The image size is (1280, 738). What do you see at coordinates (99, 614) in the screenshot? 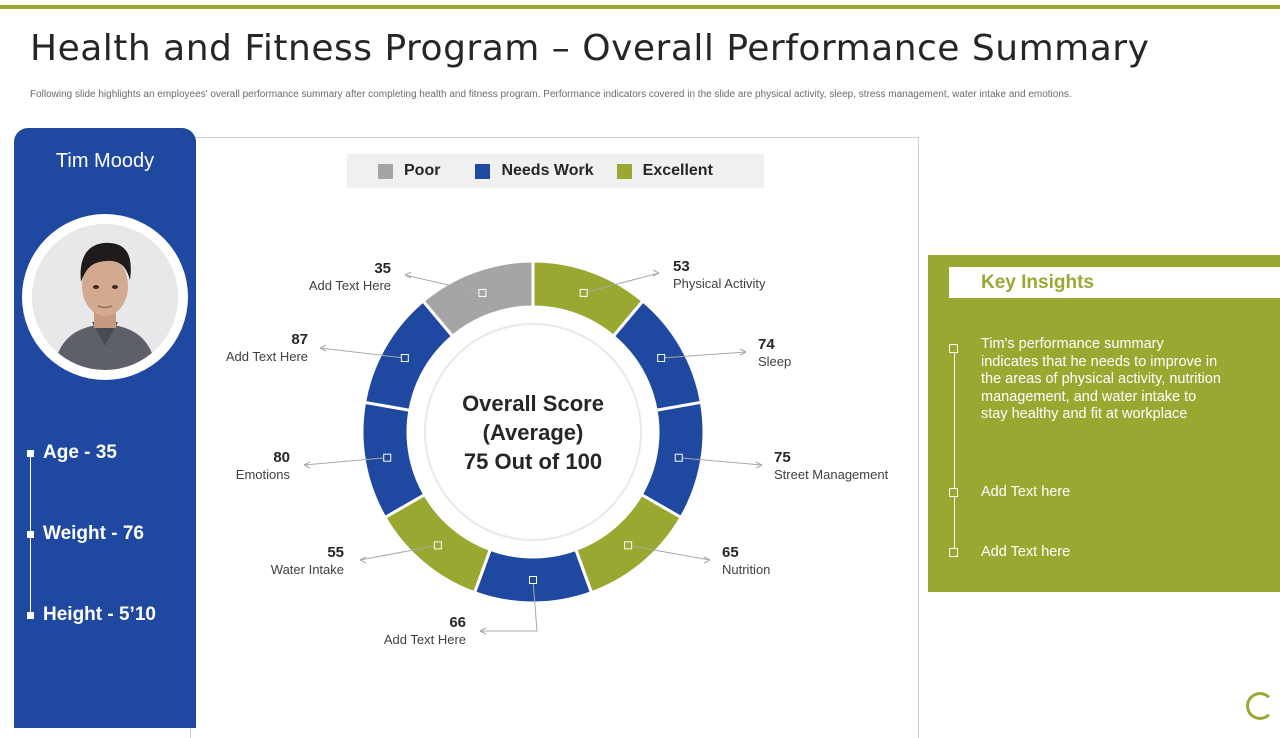
I see `stat-height: Height - 5’10` at bounding box center [99, 614].